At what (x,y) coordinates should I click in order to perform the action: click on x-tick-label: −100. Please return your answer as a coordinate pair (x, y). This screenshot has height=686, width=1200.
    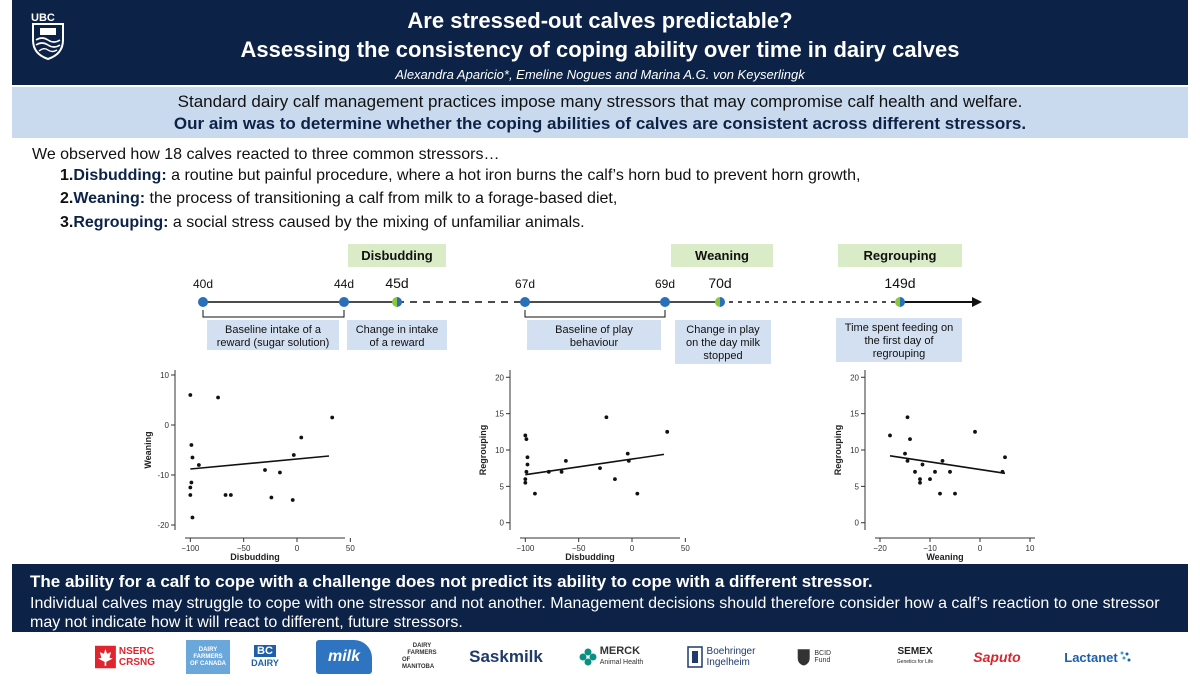
    Looking at the image, I should click on (190, 548).